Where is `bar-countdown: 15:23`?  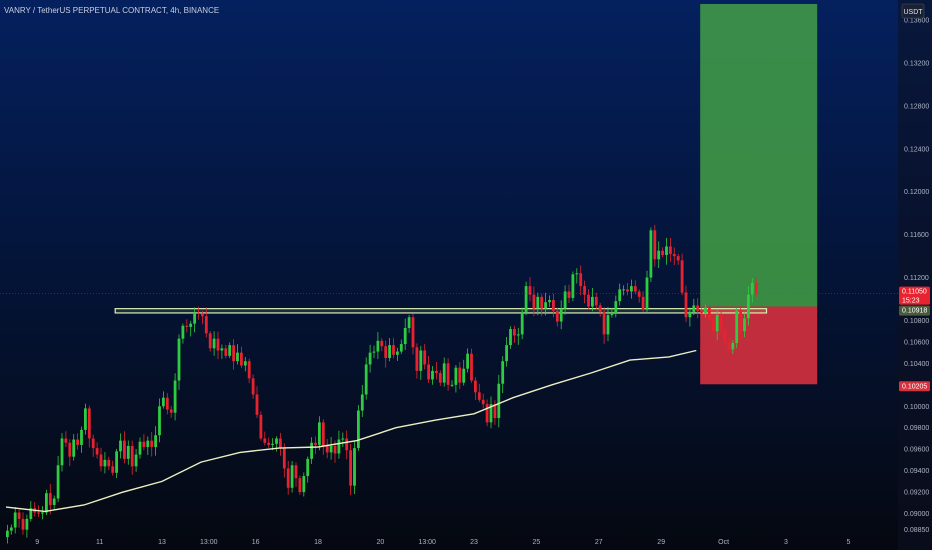 bar-countdown: 15:23 is located at coordinates (911, 301).